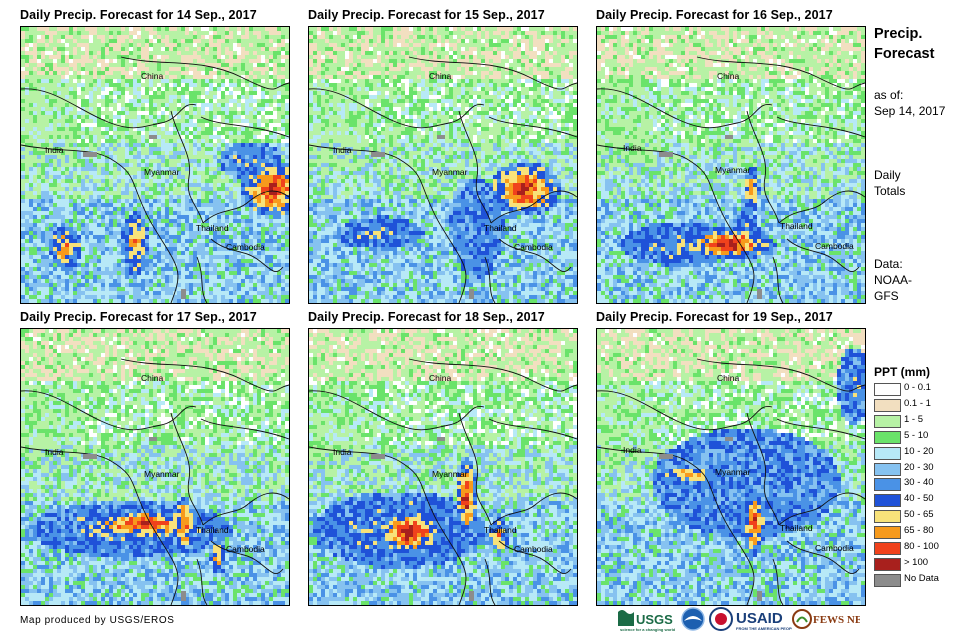 Image resolution: width=967 pixels, height=639 pixels. What do you see at coordinates (893, 296) in the screenshot?
I see `data-line-3: GFS` at bounding box center [893, 296].